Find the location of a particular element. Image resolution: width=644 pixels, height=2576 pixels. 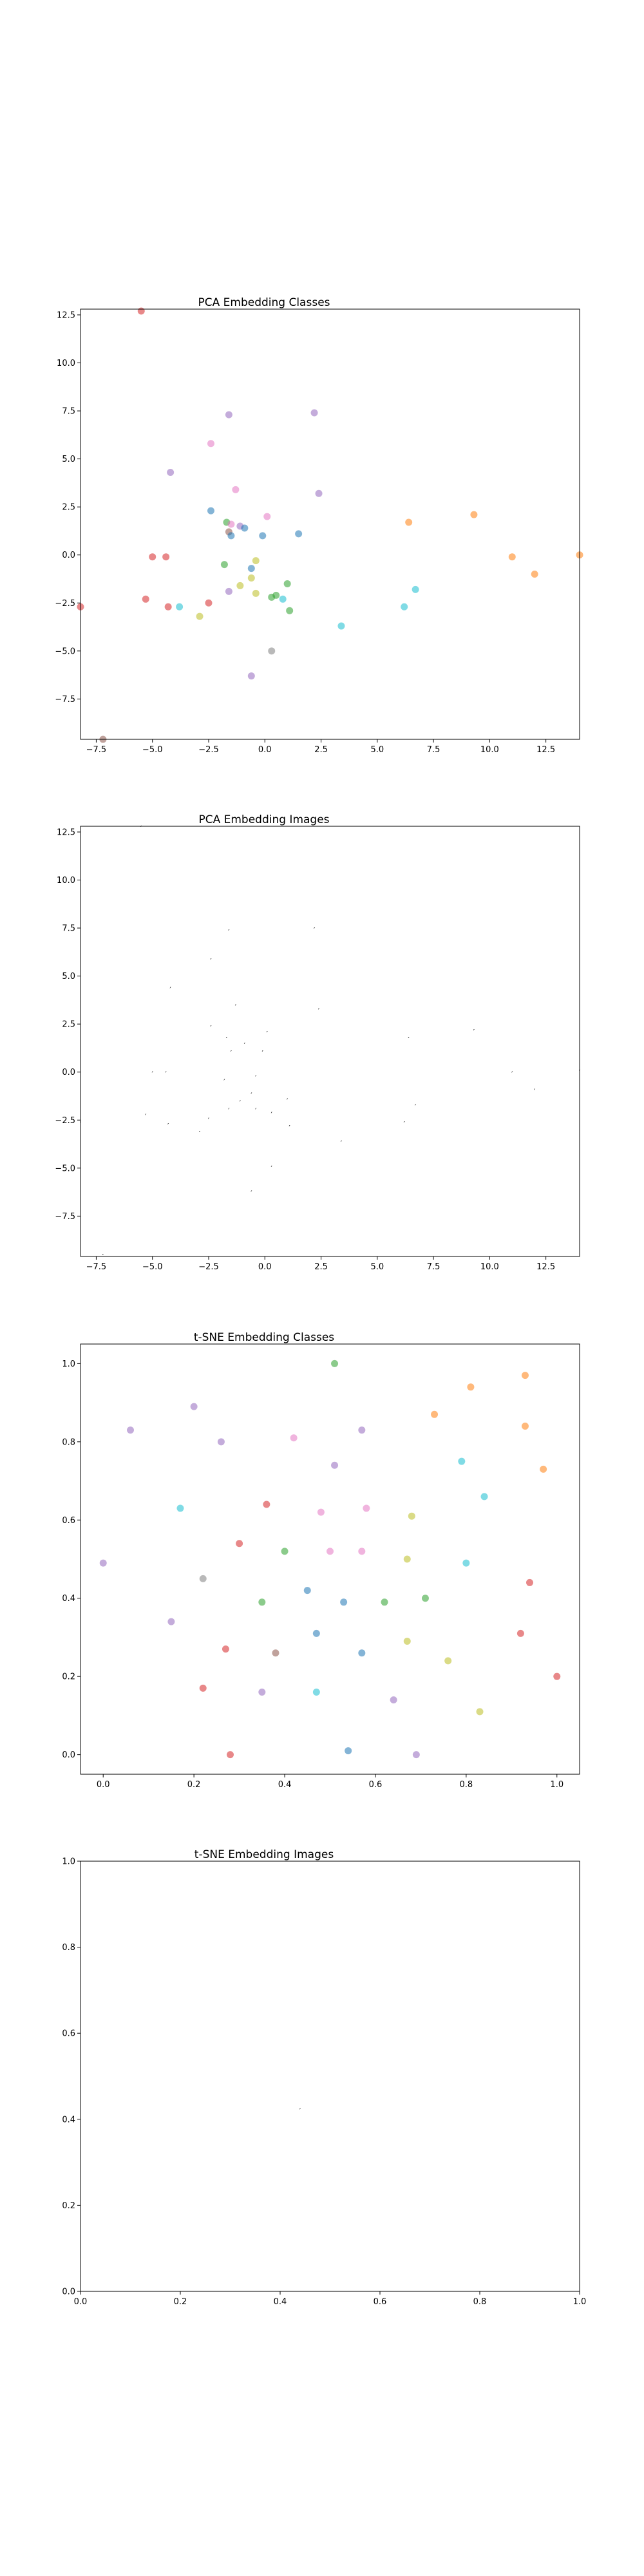

x-tick-label: 0.4 is located at coordinates (285, 1785).